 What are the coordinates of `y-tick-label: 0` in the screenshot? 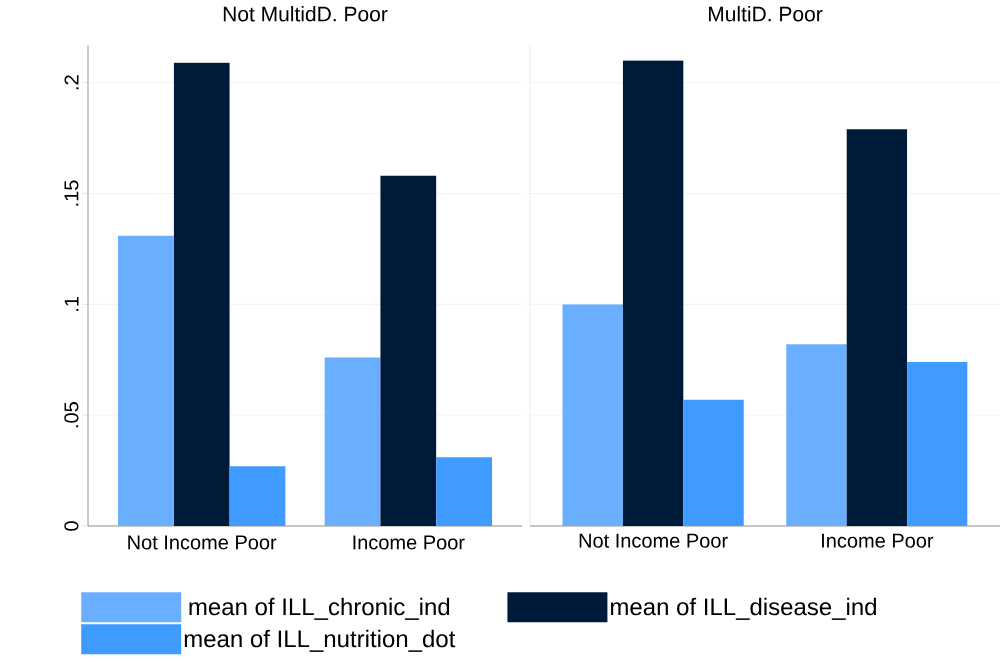 It's located at (71, 526).